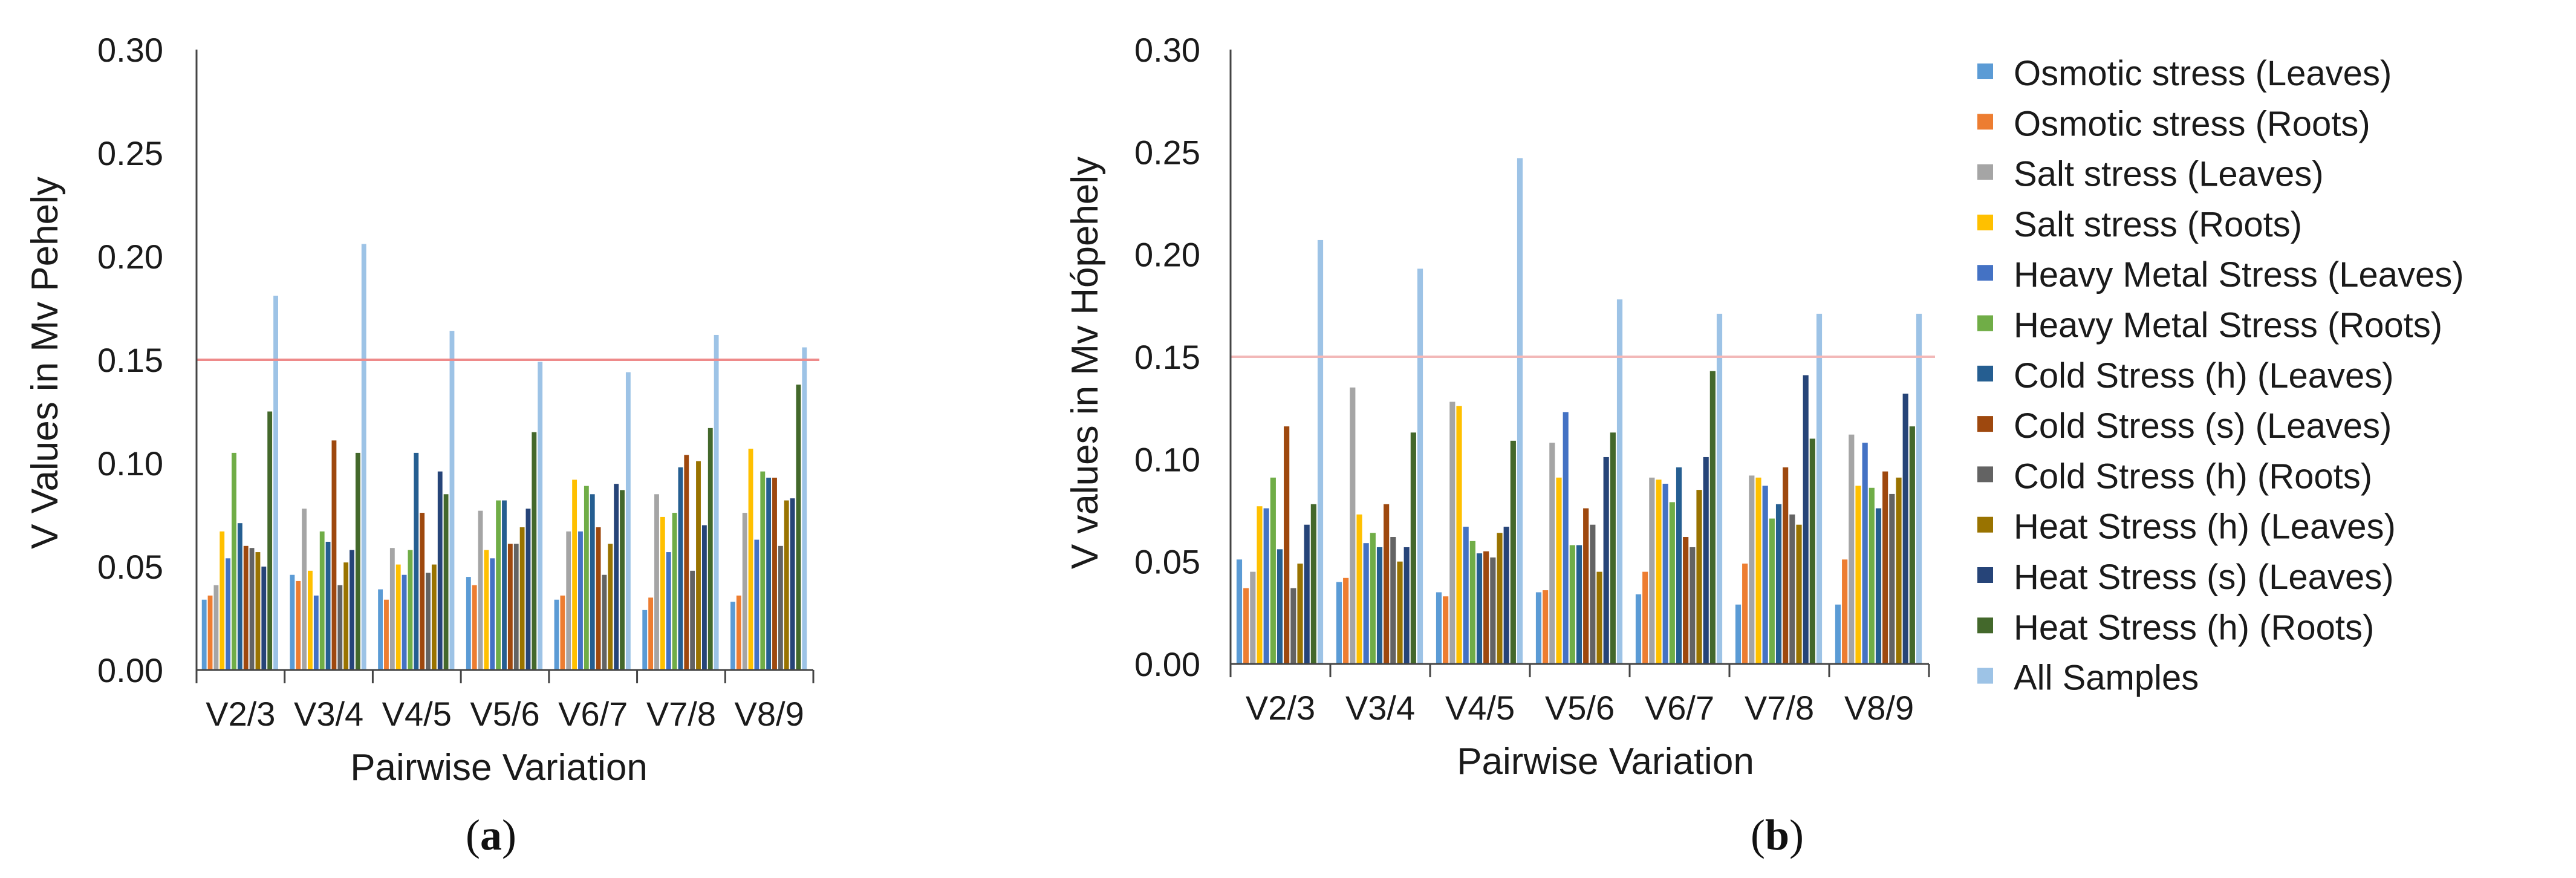  I want to click on x-axis-title-a: Pairwise Variation, so click(499, 768).